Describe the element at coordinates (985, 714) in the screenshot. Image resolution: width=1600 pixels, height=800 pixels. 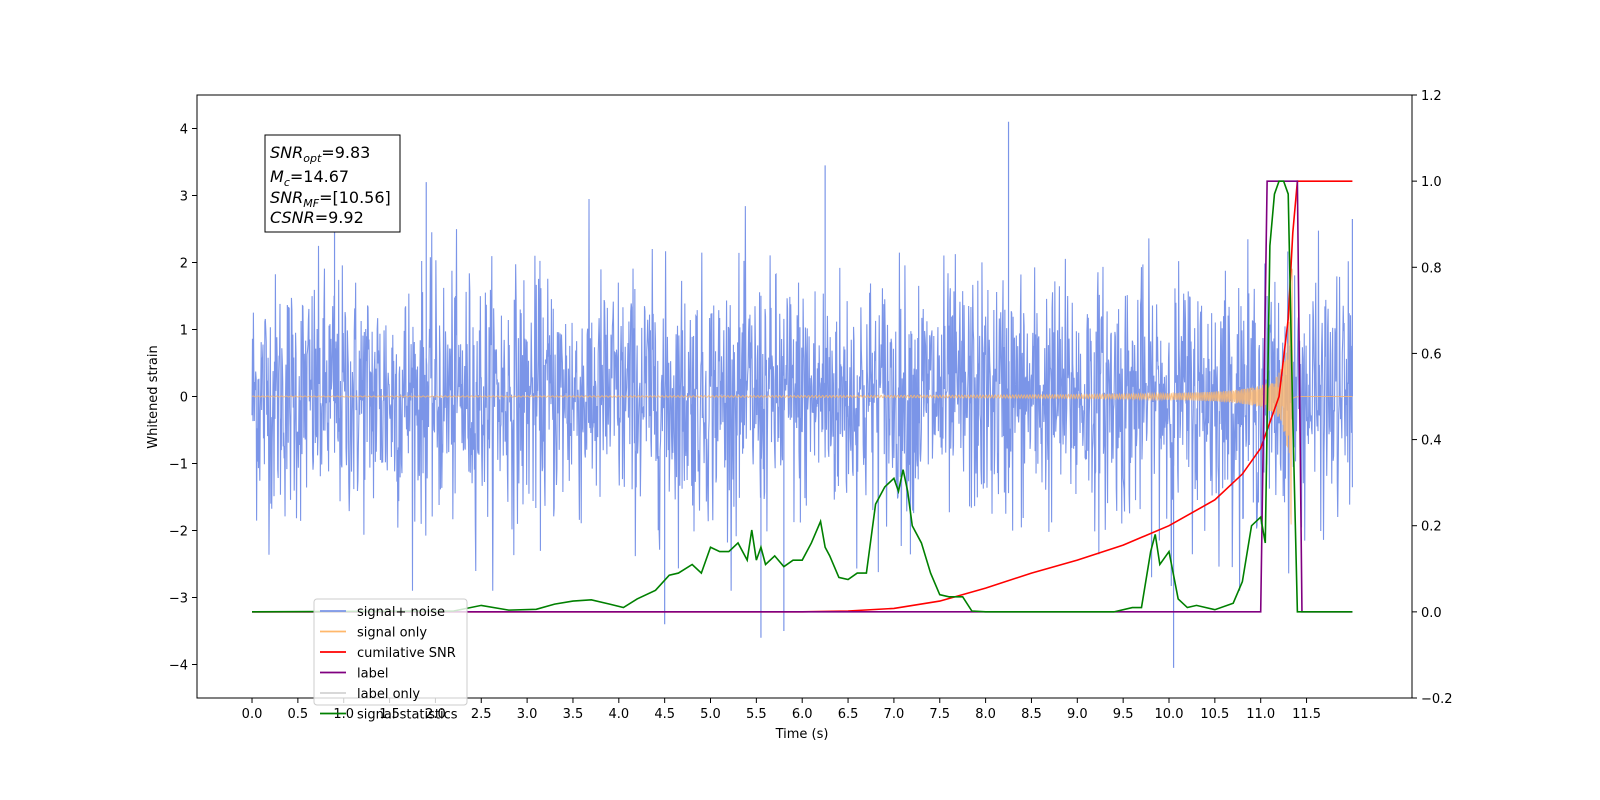
I see `x-tick-label: 8.0` at that location.